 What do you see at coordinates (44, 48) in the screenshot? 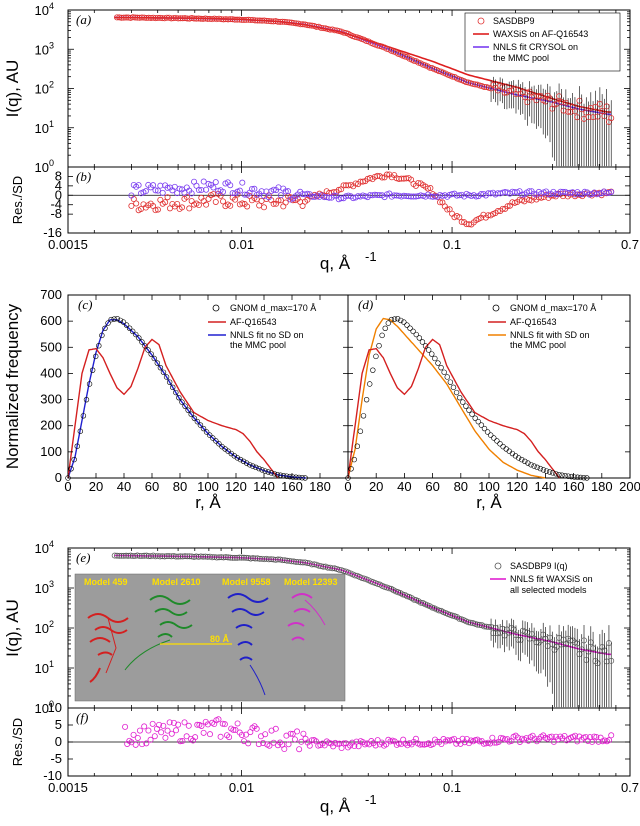
I see `a-ytick-label: 103` at bounding box center [44, 48].